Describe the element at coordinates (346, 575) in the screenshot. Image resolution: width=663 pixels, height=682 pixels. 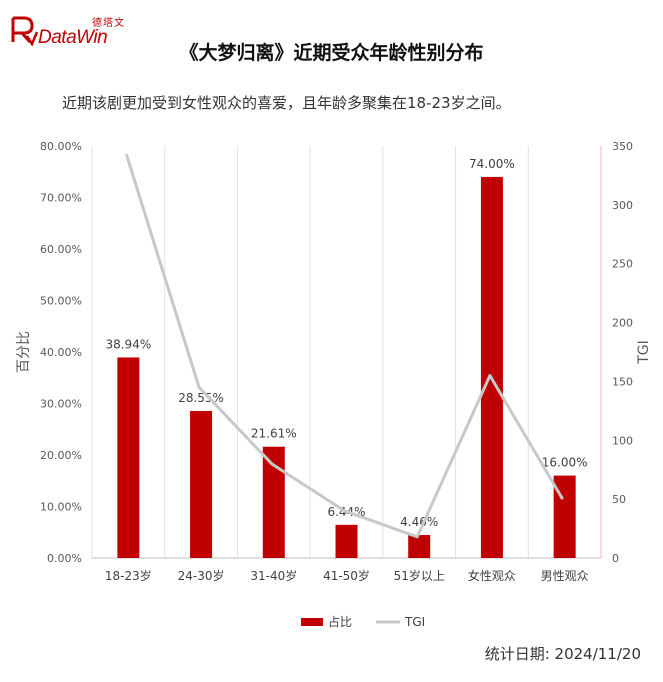
I see `x-tick-label: 41-50岁` at that location.